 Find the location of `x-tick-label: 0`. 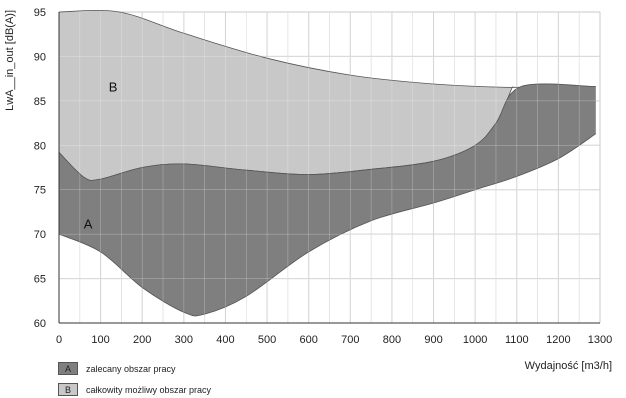

x-tick-label: 0 is located at coordinates (59, 340).